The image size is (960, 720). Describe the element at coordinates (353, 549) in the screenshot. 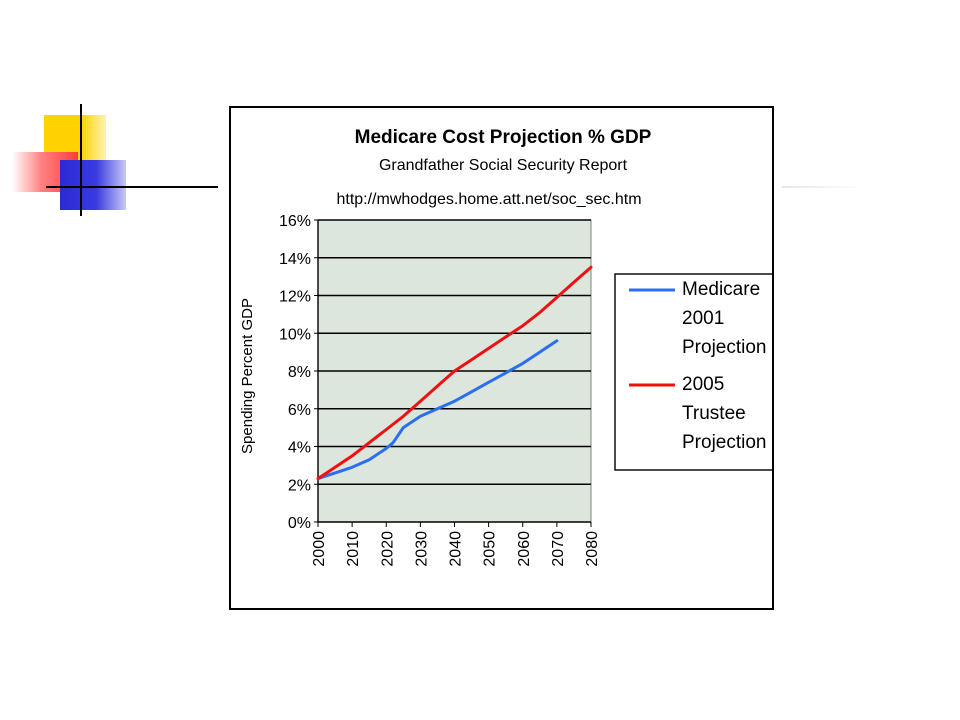

I see `x-tick-label: 2010` at that location.